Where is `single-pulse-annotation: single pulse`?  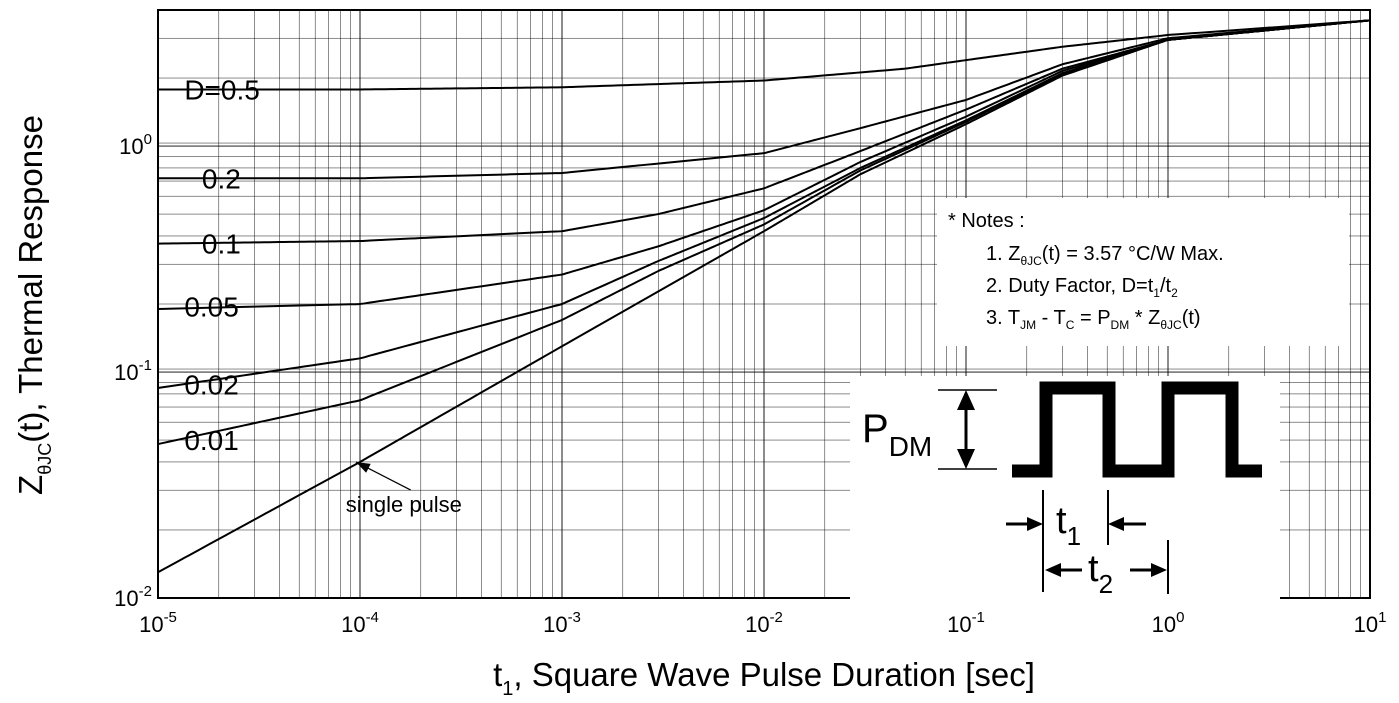 single-pulse-annotation: single pulse is located at coordinates (404, 489).